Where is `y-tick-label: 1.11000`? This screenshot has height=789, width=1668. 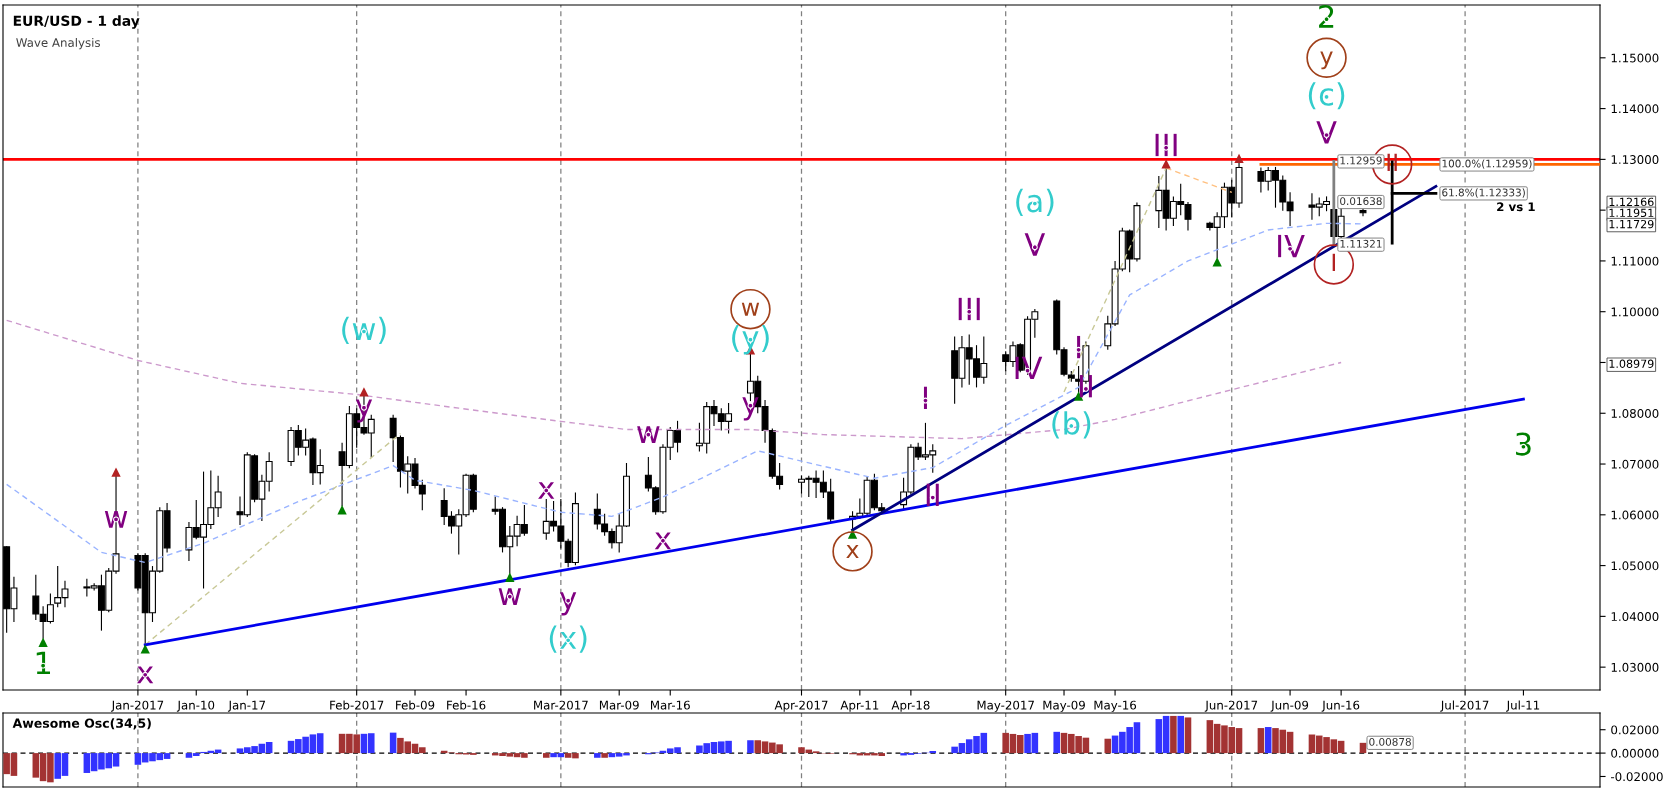
y-tick-label: 1.11000 is located at coordinates (1635, 261).